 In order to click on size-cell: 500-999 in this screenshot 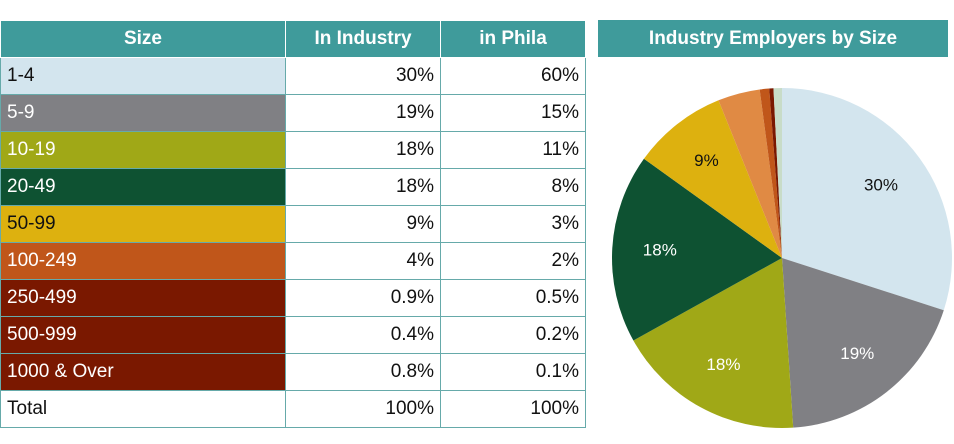, I will do `click(143, 335)`.